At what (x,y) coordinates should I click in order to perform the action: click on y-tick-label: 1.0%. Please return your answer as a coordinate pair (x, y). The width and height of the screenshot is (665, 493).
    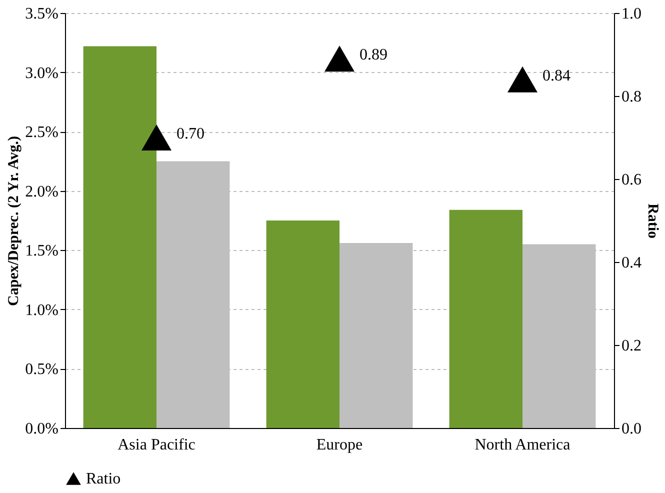
    Looking at the image, I should click on (41, 310).